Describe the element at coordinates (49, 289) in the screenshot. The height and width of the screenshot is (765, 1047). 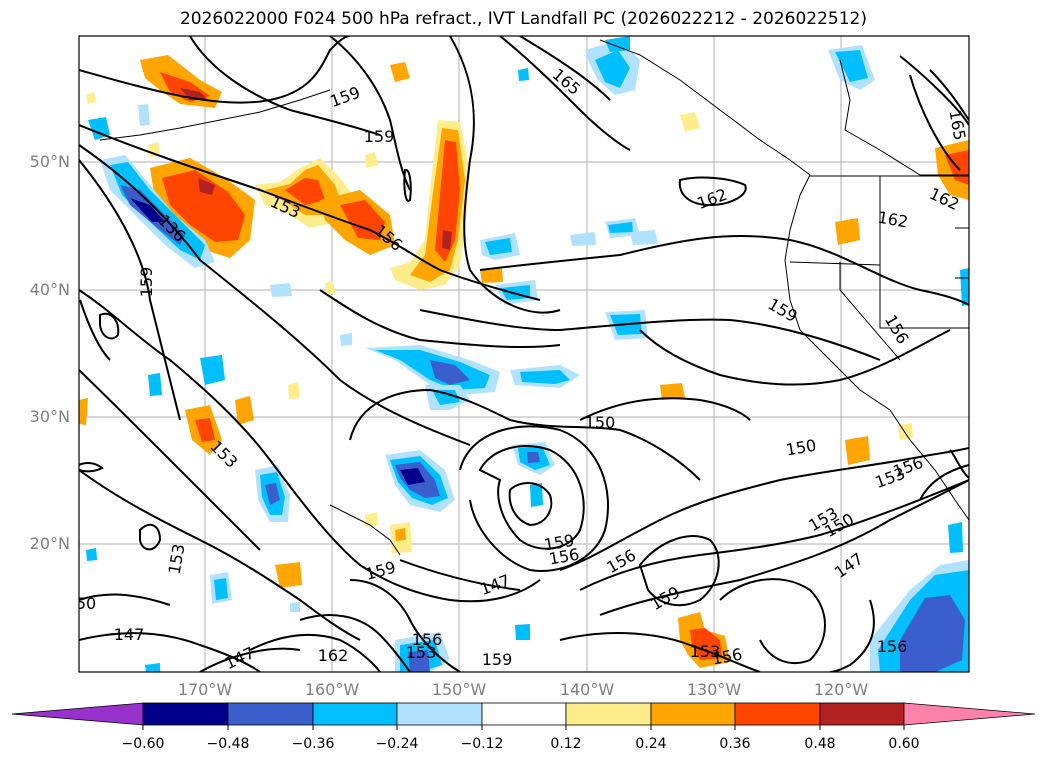
I see `latitude-label: 40°N` at that location.